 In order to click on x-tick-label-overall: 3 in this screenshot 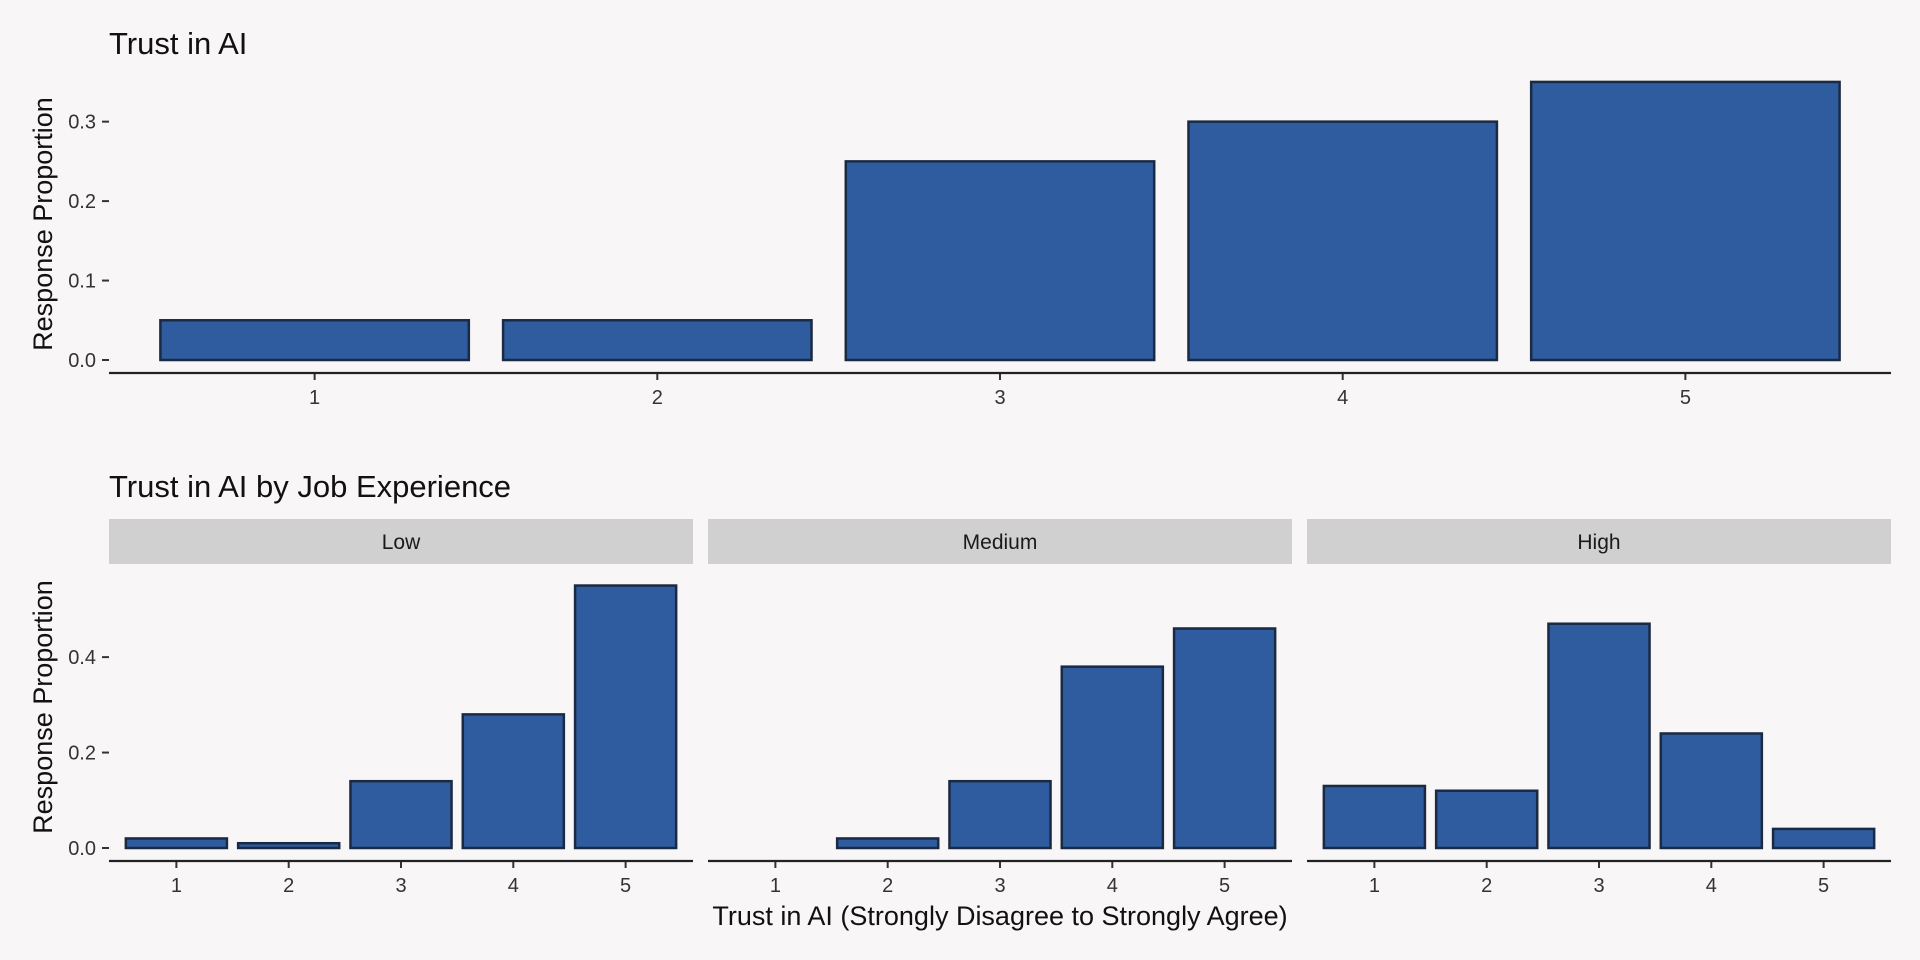, I will do `click(999, 398)`.